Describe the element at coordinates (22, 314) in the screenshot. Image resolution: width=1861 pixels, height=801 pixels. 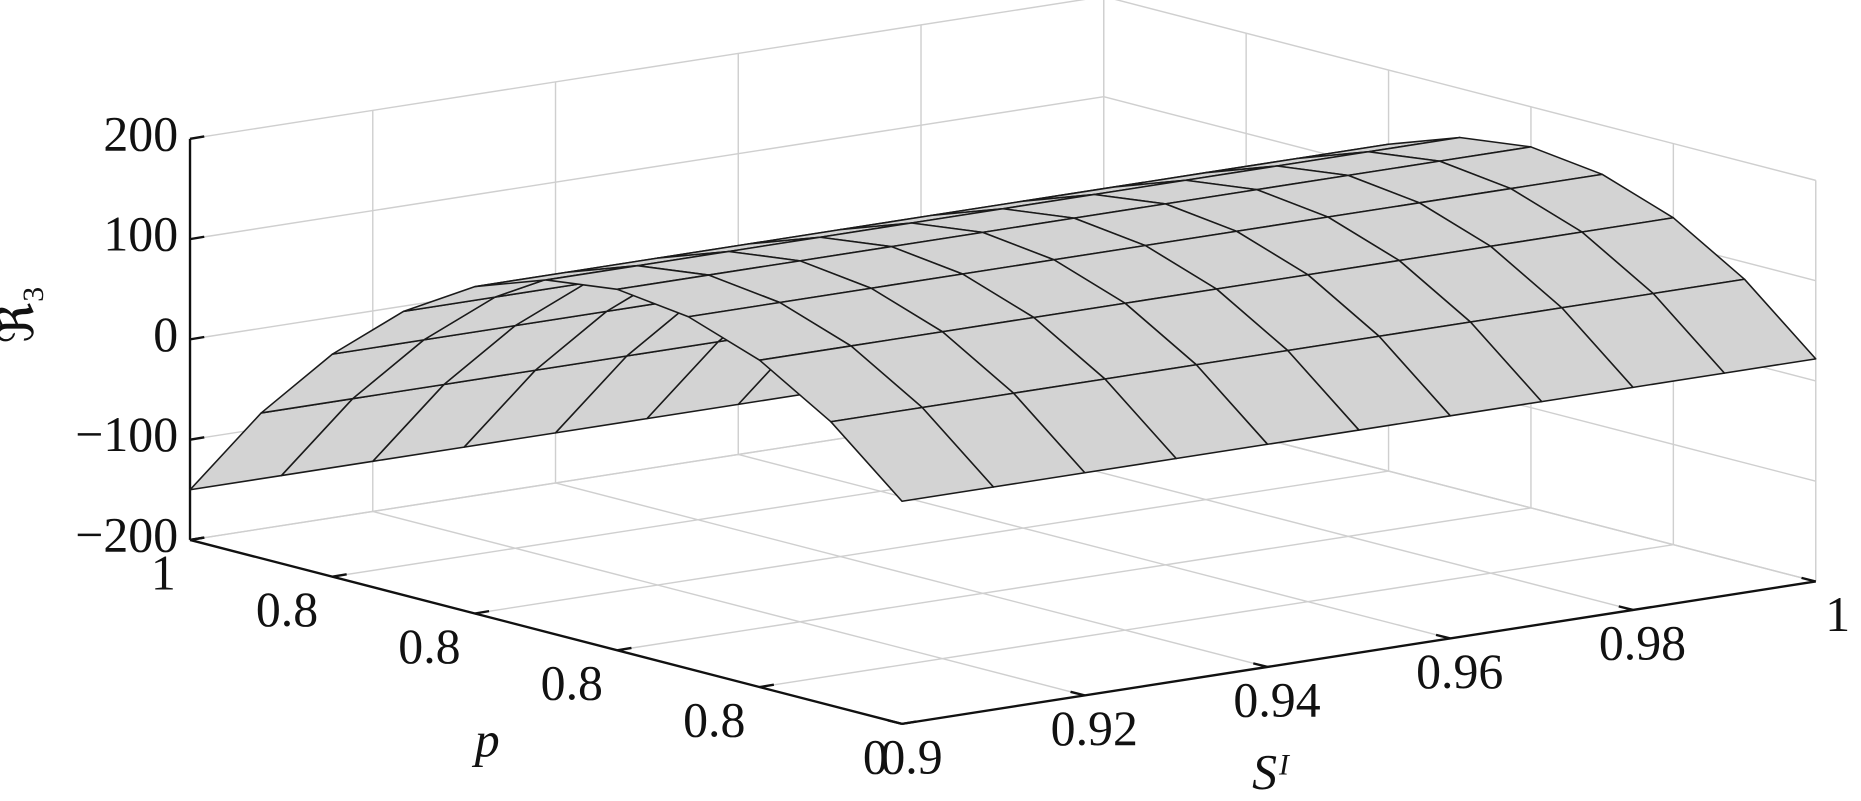
I see `z-axis-label: ℜ₃` at that location.